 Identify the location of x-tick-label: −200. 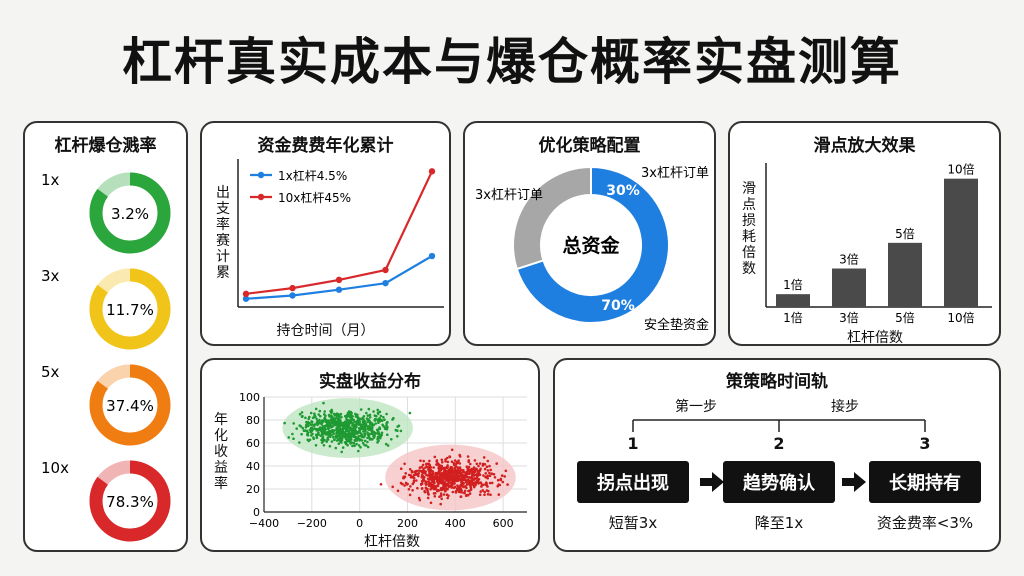
(312, 523).